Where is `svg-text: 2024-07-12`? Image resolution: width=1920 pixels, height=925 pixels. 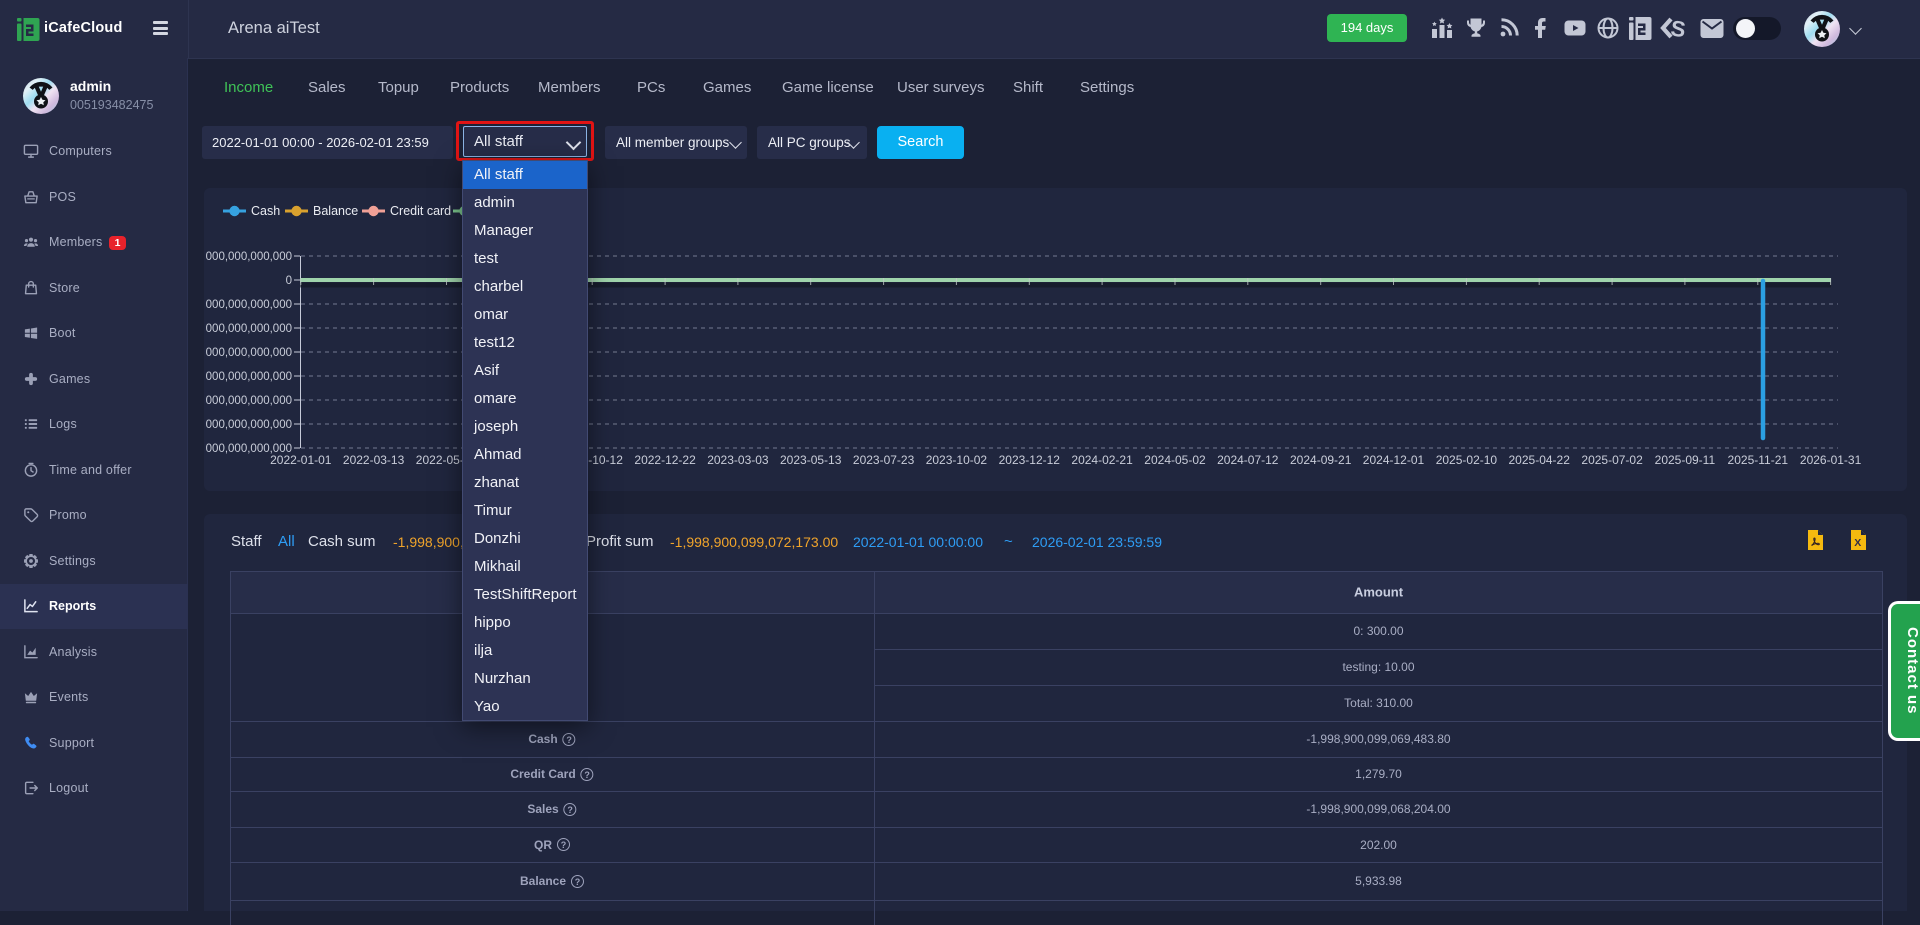 svg-text: 2024-07-12 is located at coordinates (1248, 460).